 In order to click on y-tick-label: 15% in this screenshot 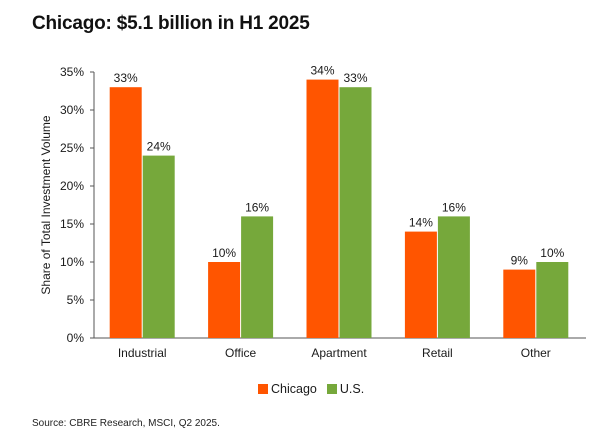, I will do `click(72, 224)`.